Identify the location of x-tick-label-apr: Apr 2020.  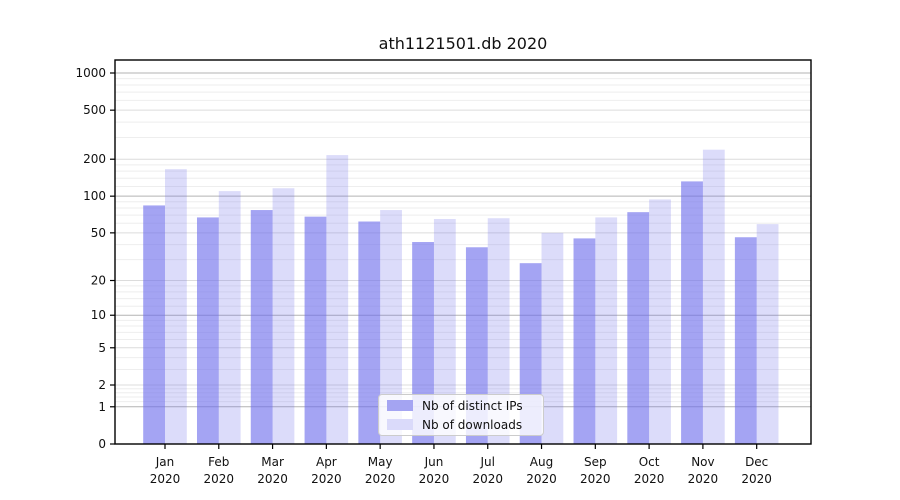
(326, 470).